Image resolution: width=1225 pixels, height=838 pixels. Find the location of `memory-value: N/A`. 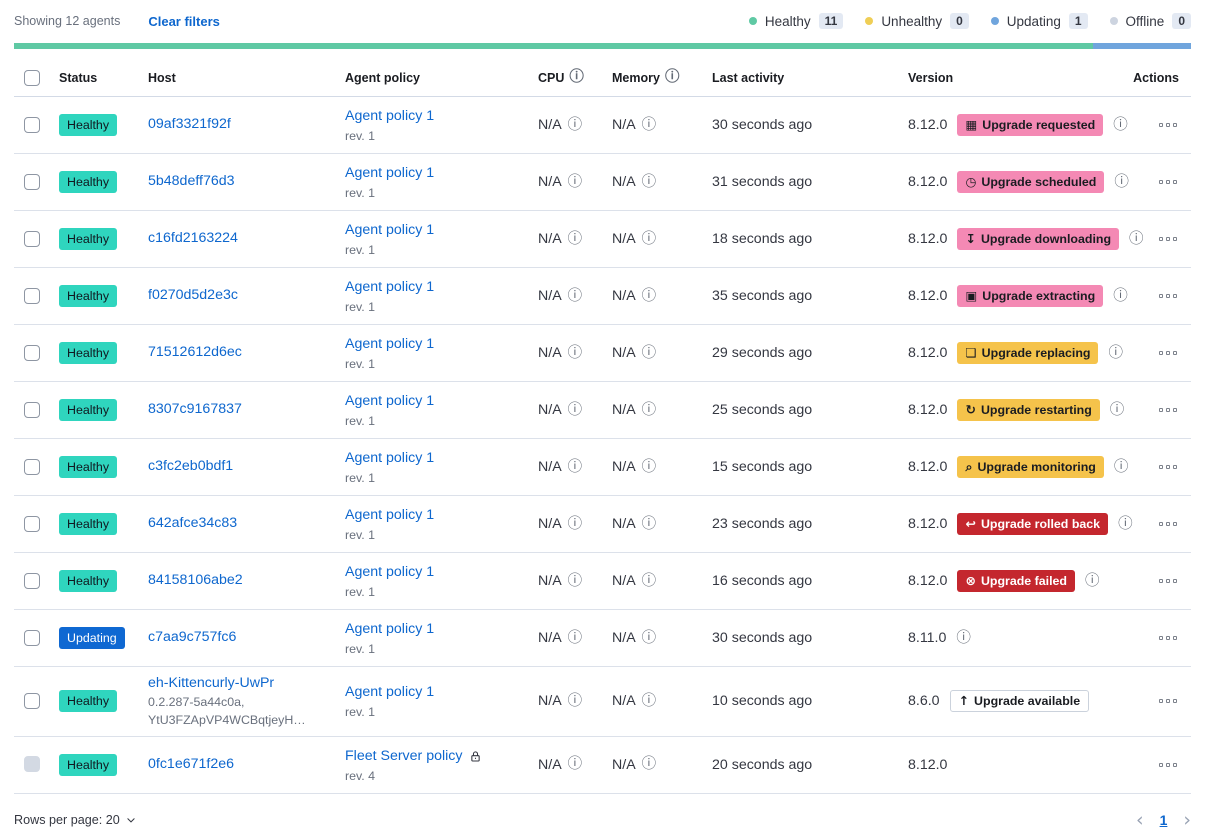

memory-value: N/A is located at coordinates (624, 764).